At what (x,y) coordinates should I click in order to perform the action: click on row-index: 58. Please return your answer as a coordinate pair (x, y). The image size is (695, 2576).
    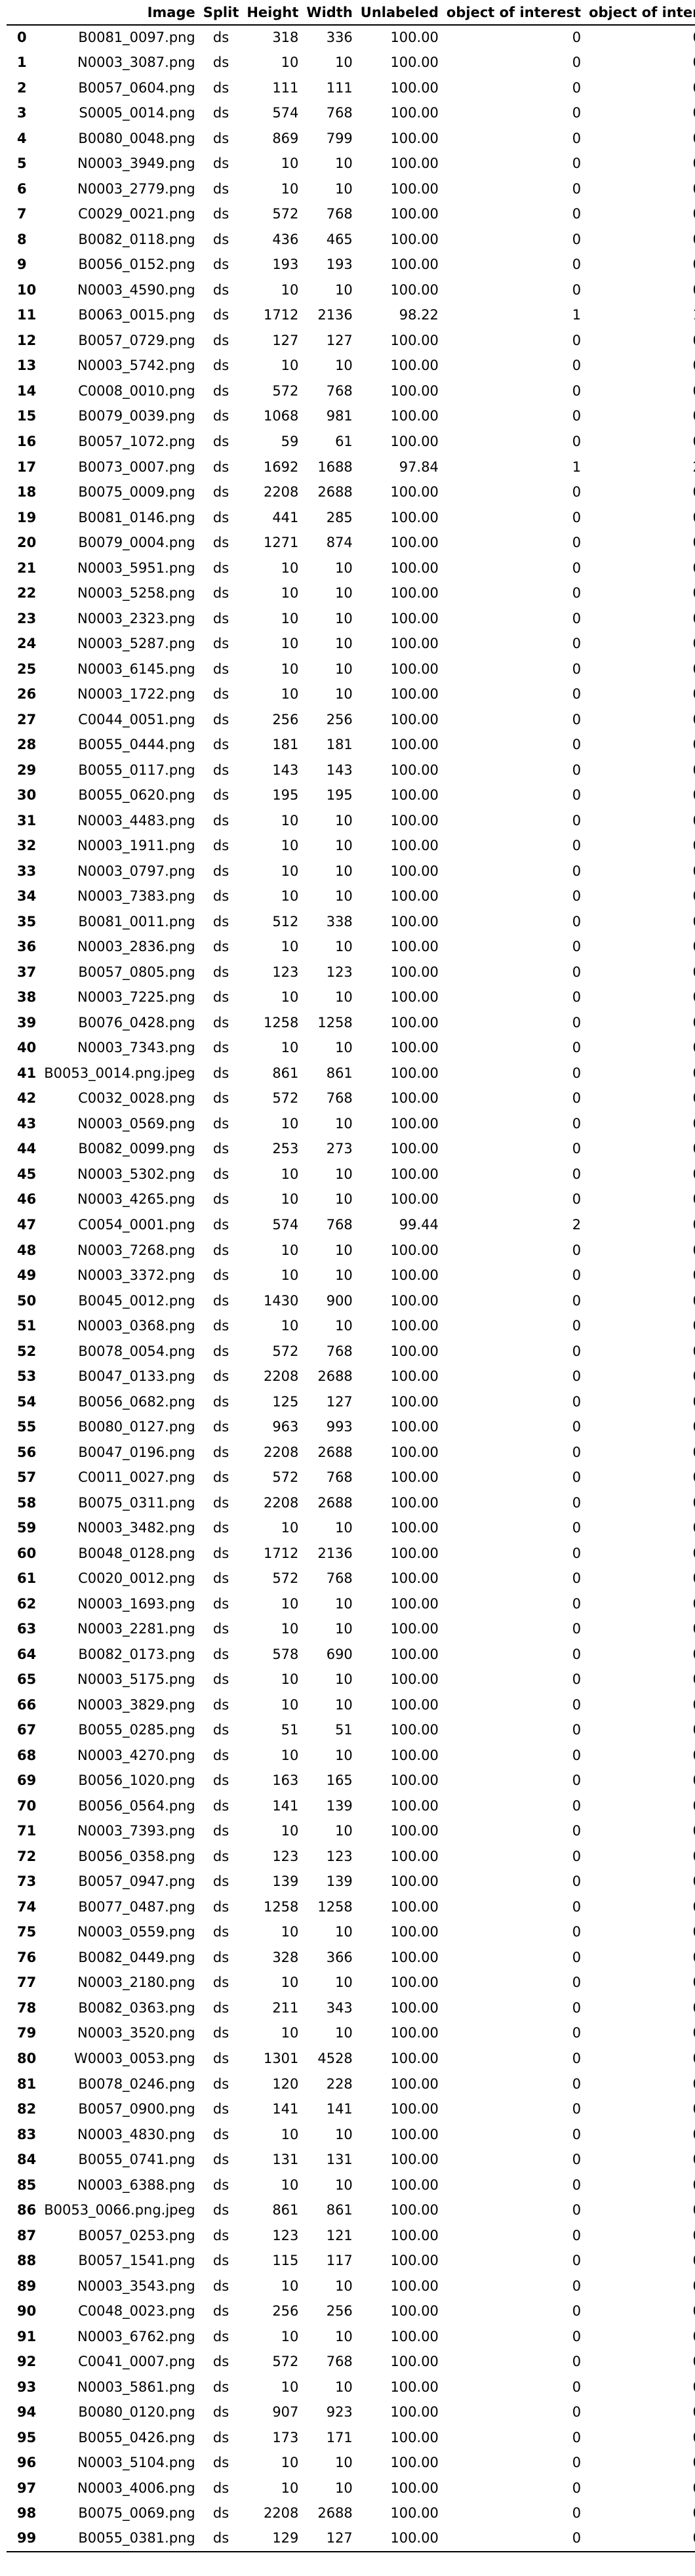
    Looking at the image, I should click on (27, 1502).